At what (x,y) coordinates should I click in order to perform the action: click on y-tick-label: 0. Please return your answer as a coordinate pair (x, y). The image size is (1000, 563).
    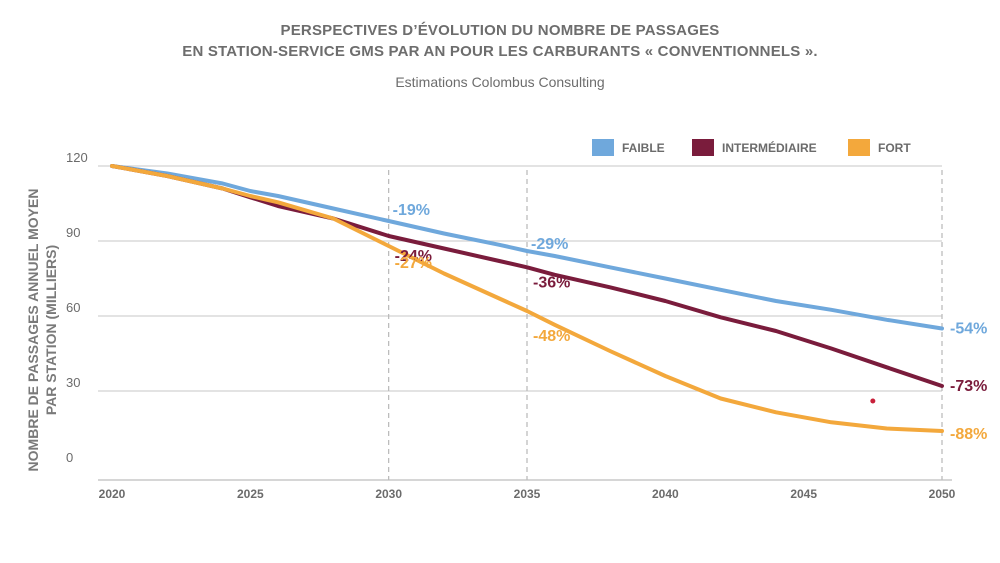
    Looking at the image, I should click on (69, 457).